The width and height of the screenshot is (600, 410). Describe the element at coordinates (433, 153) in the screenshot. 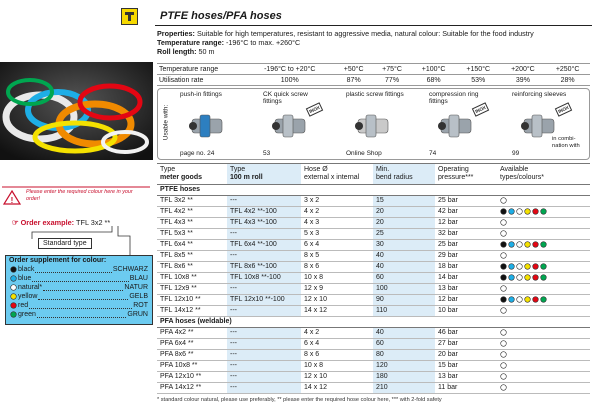

I see `fitting-page: 74` at that location.